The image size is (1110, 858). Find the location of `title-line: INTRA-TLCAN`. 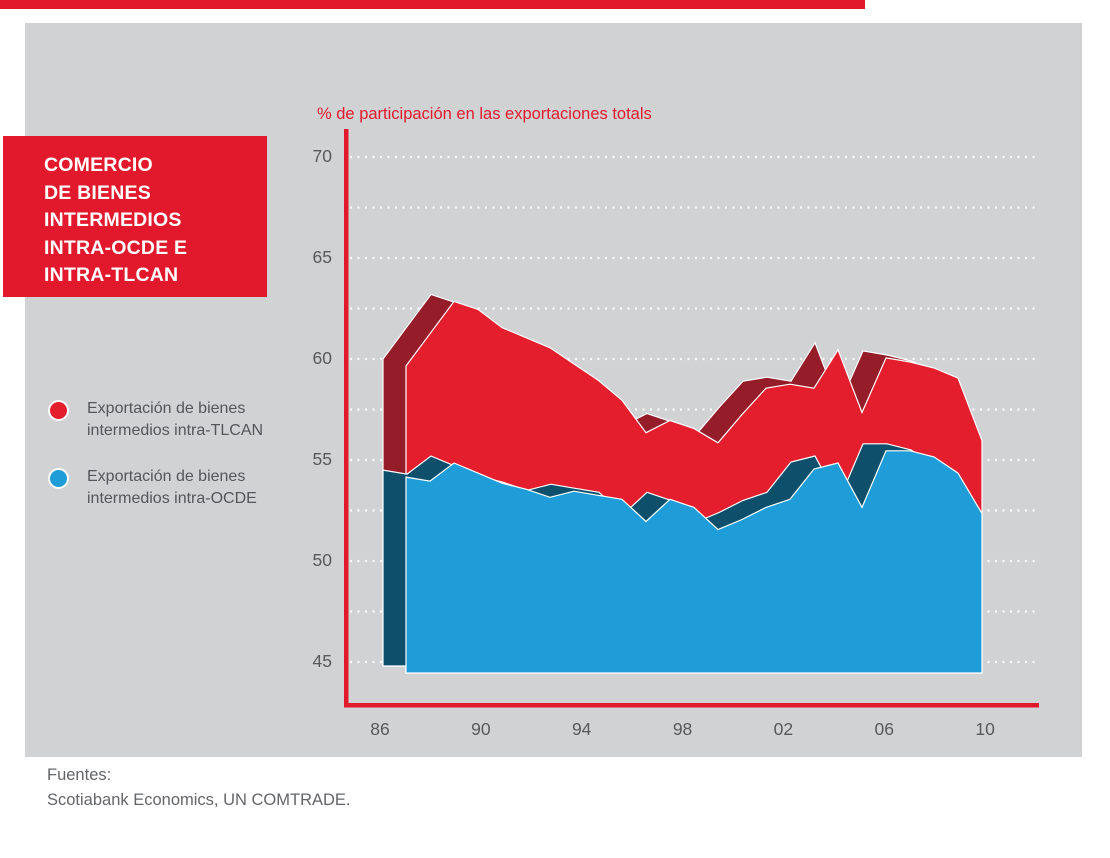

title-line: INTRA-TLCAN is located at coordinates (111, 275).